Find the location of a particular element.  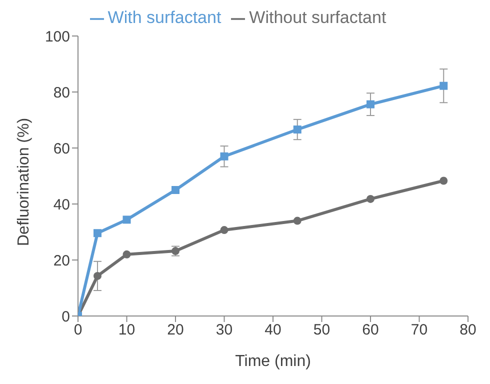

x-tick-label: 70 is located at coordinates (419, 330).